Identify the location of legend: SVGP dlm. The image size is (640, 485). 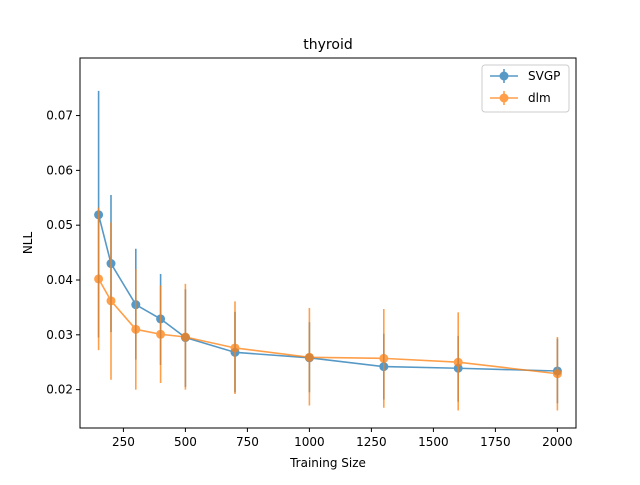
(525, 88).